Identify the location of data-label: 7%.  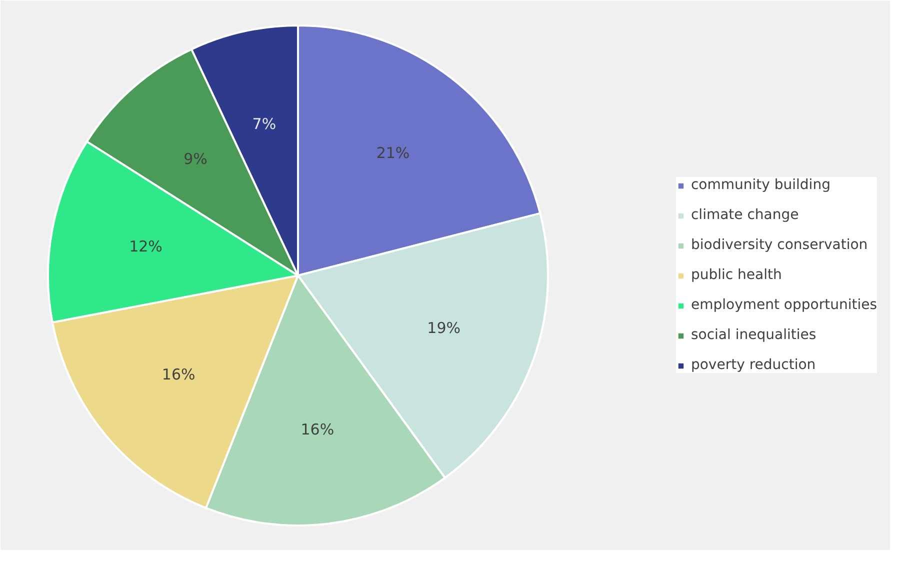
(264, 124).